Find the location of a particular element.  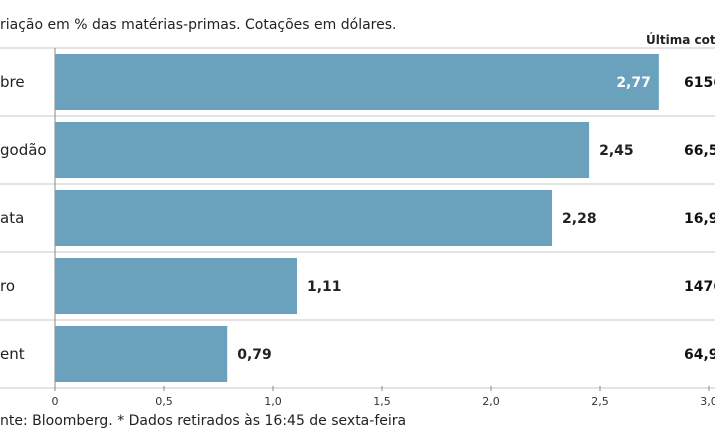

value-label: 1,11 is located at coordinates (324, 287).